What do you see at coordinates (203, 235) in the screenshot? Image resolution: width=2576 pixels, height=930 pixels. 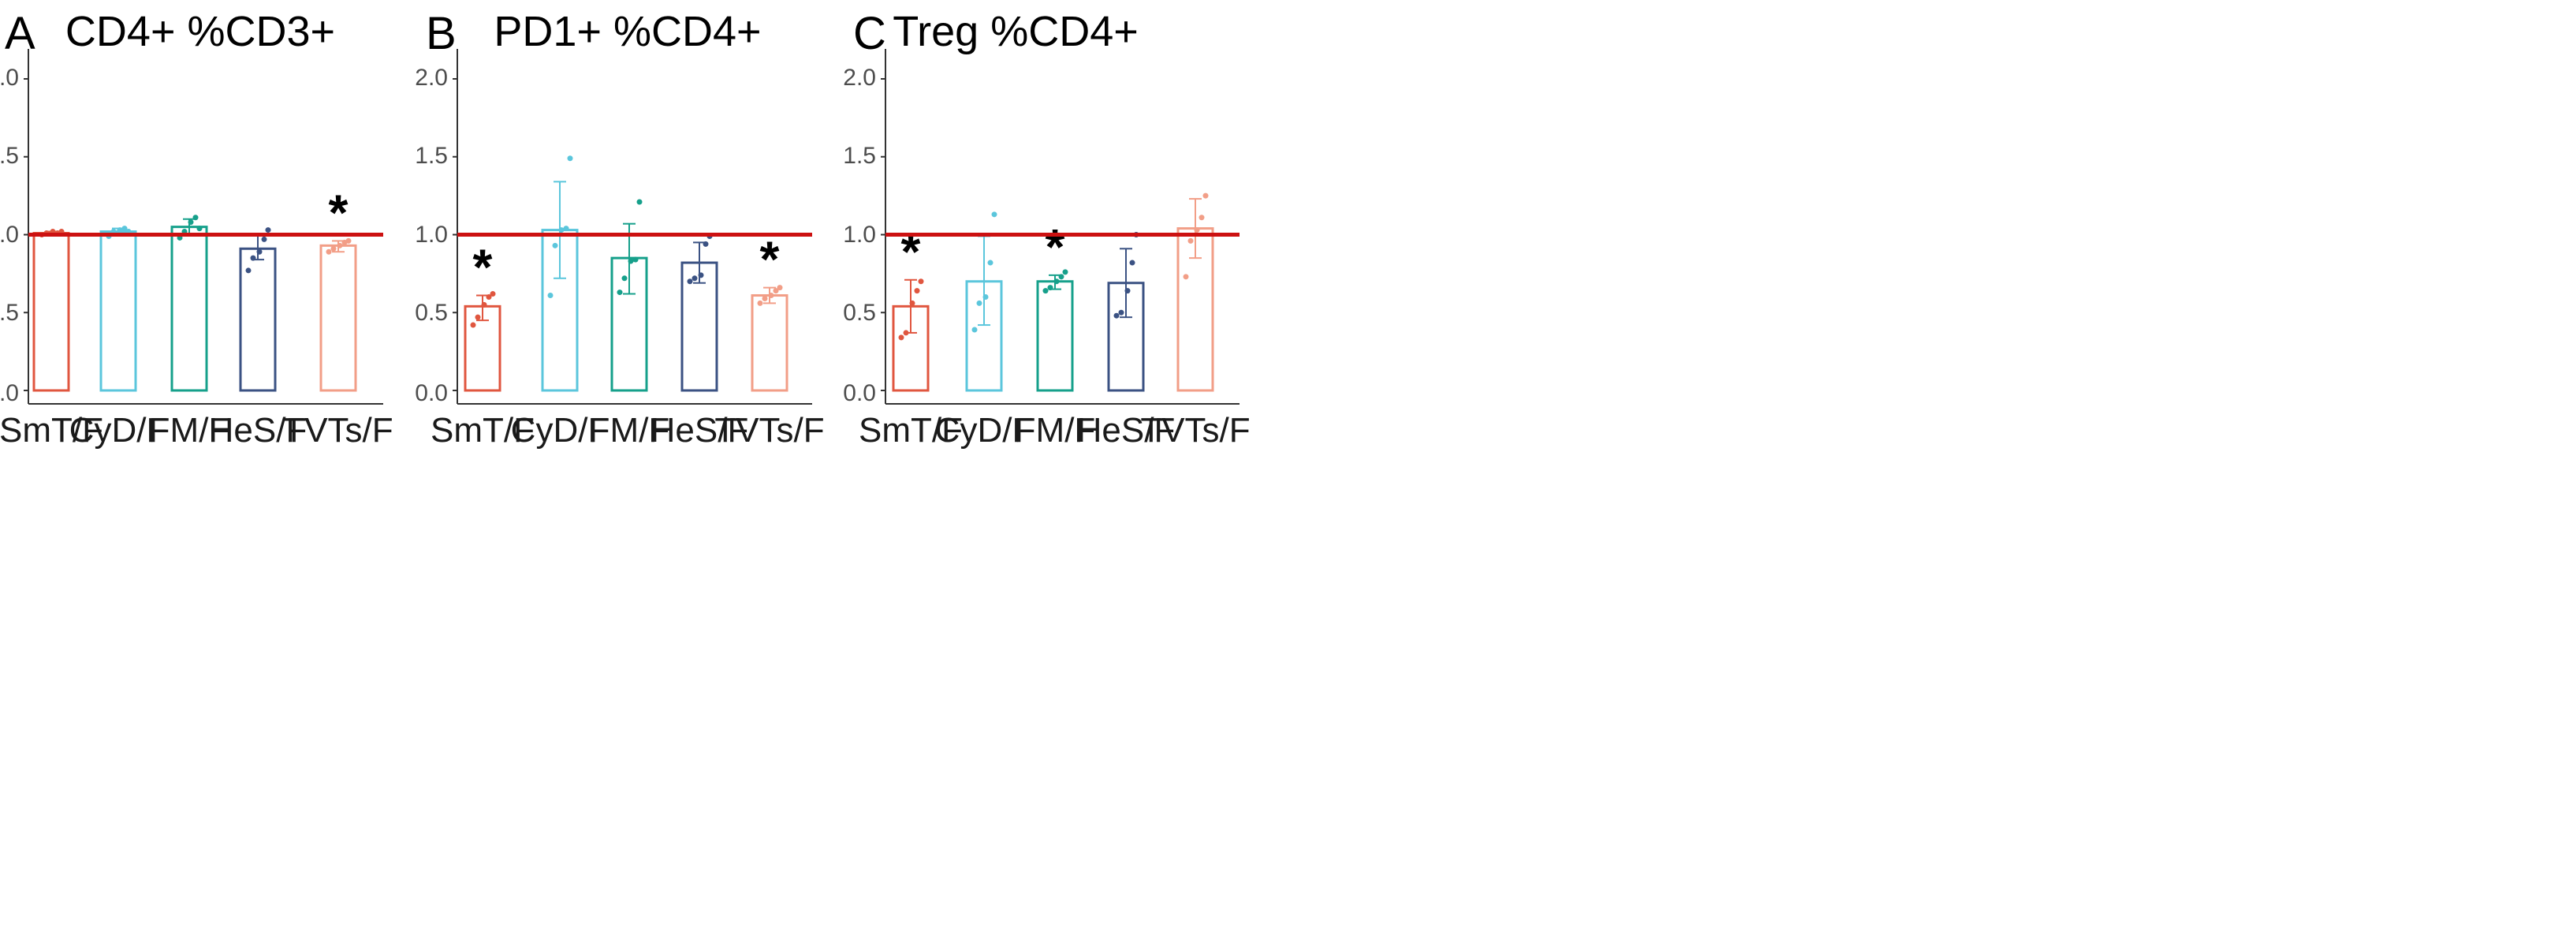 I see `panel-a-marks: *` at bounding box center [203, 235].